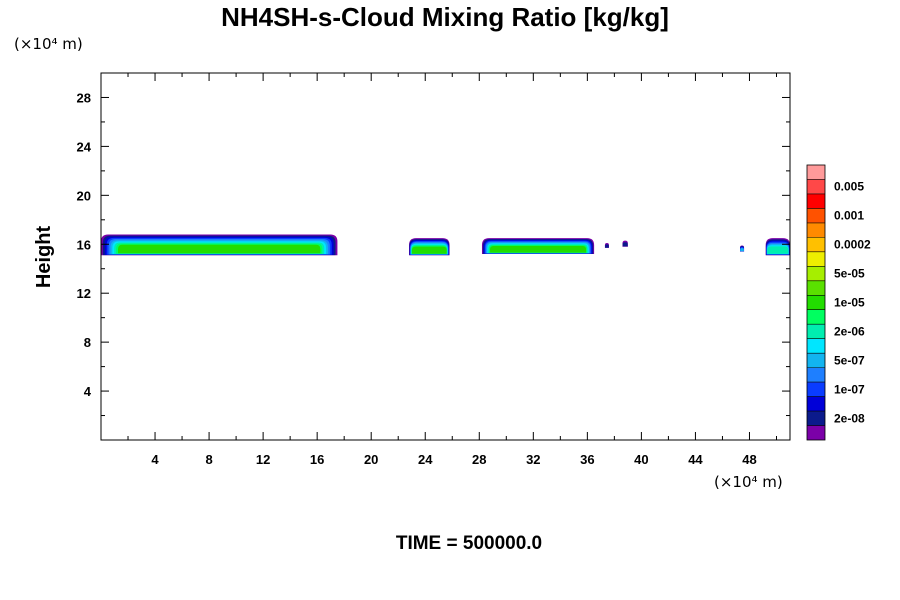 The width and height of the screenshot is (900, 600). What do you see at coordinates (44, 257) in the screenshot?
I see `y-axis-label: Height` at bounding box center [44, 257].